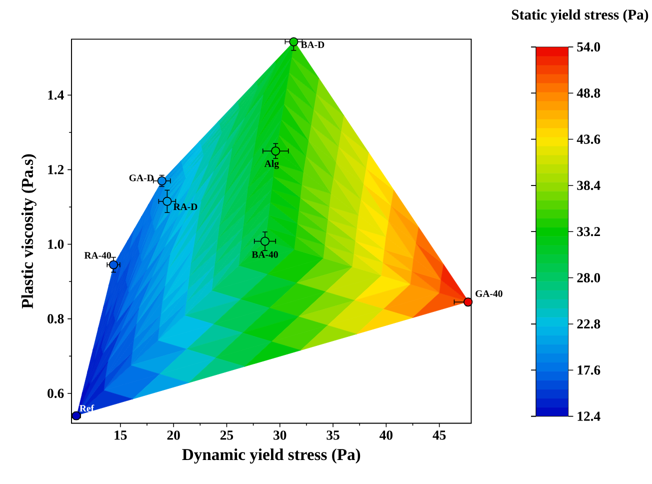 This screenshot has width=652, height=484. Describe the element at coordinates (173, 435) in the screenshot. I see `x-tick-label: 20` at that location.